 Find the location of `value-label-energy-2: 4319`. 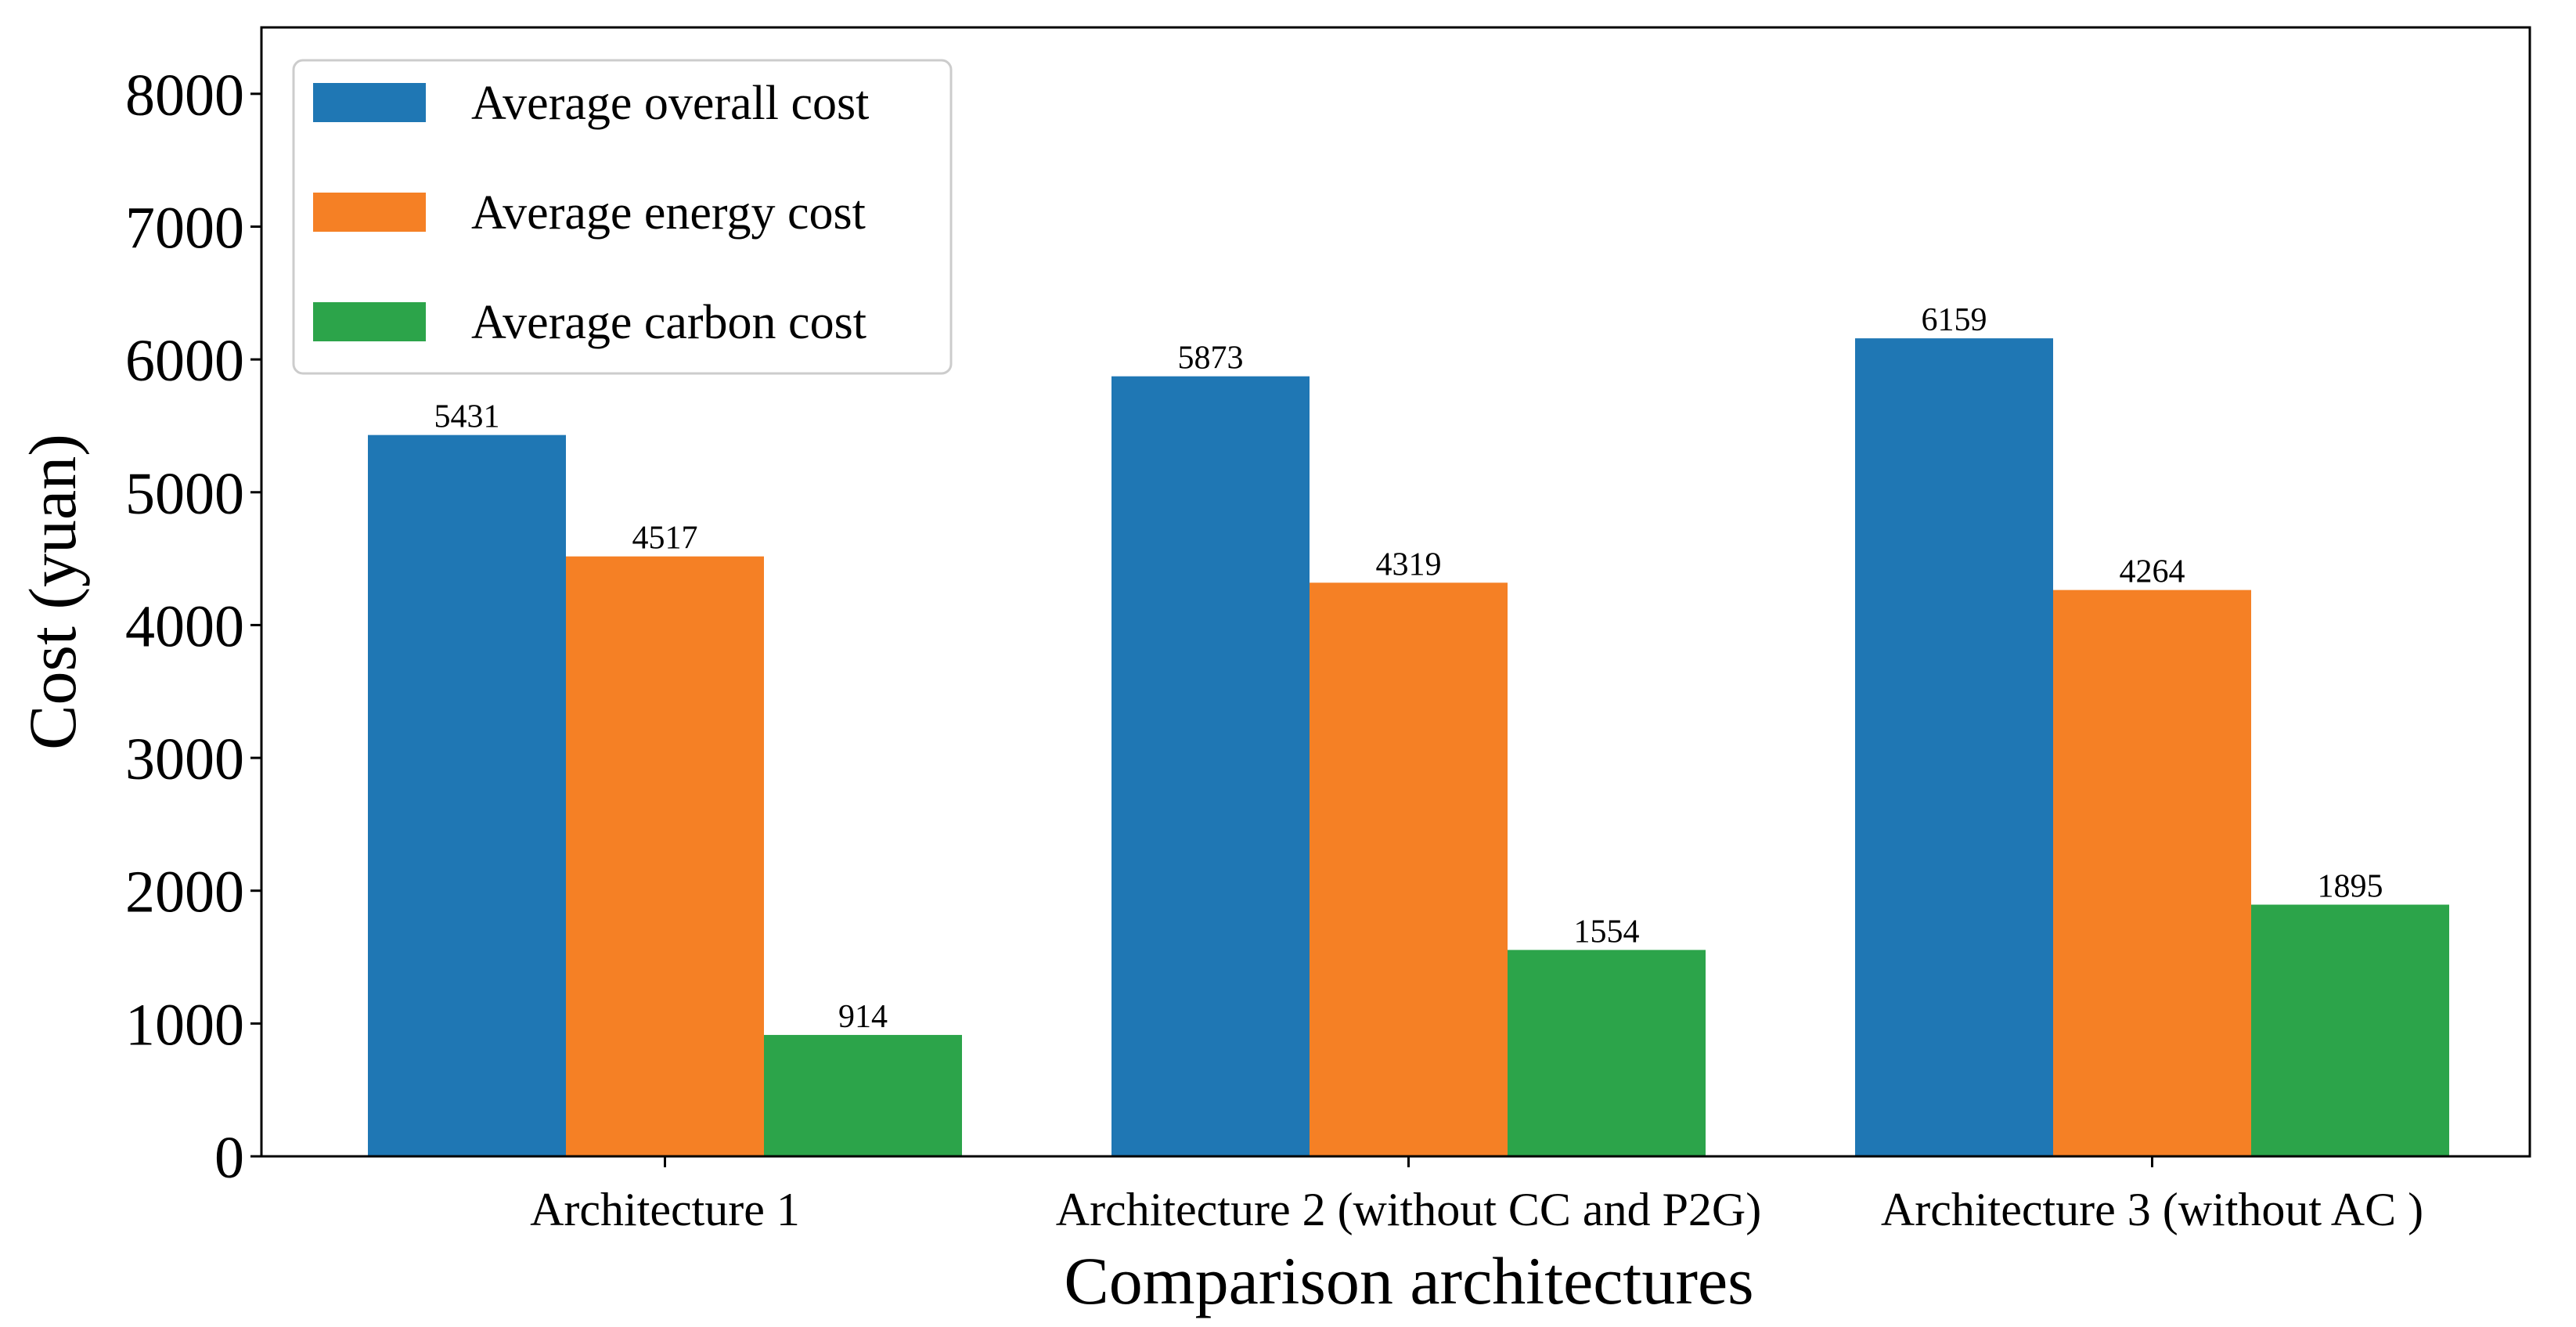

value-label-energy-2: 4319 is located at coordinates (1409, 564).